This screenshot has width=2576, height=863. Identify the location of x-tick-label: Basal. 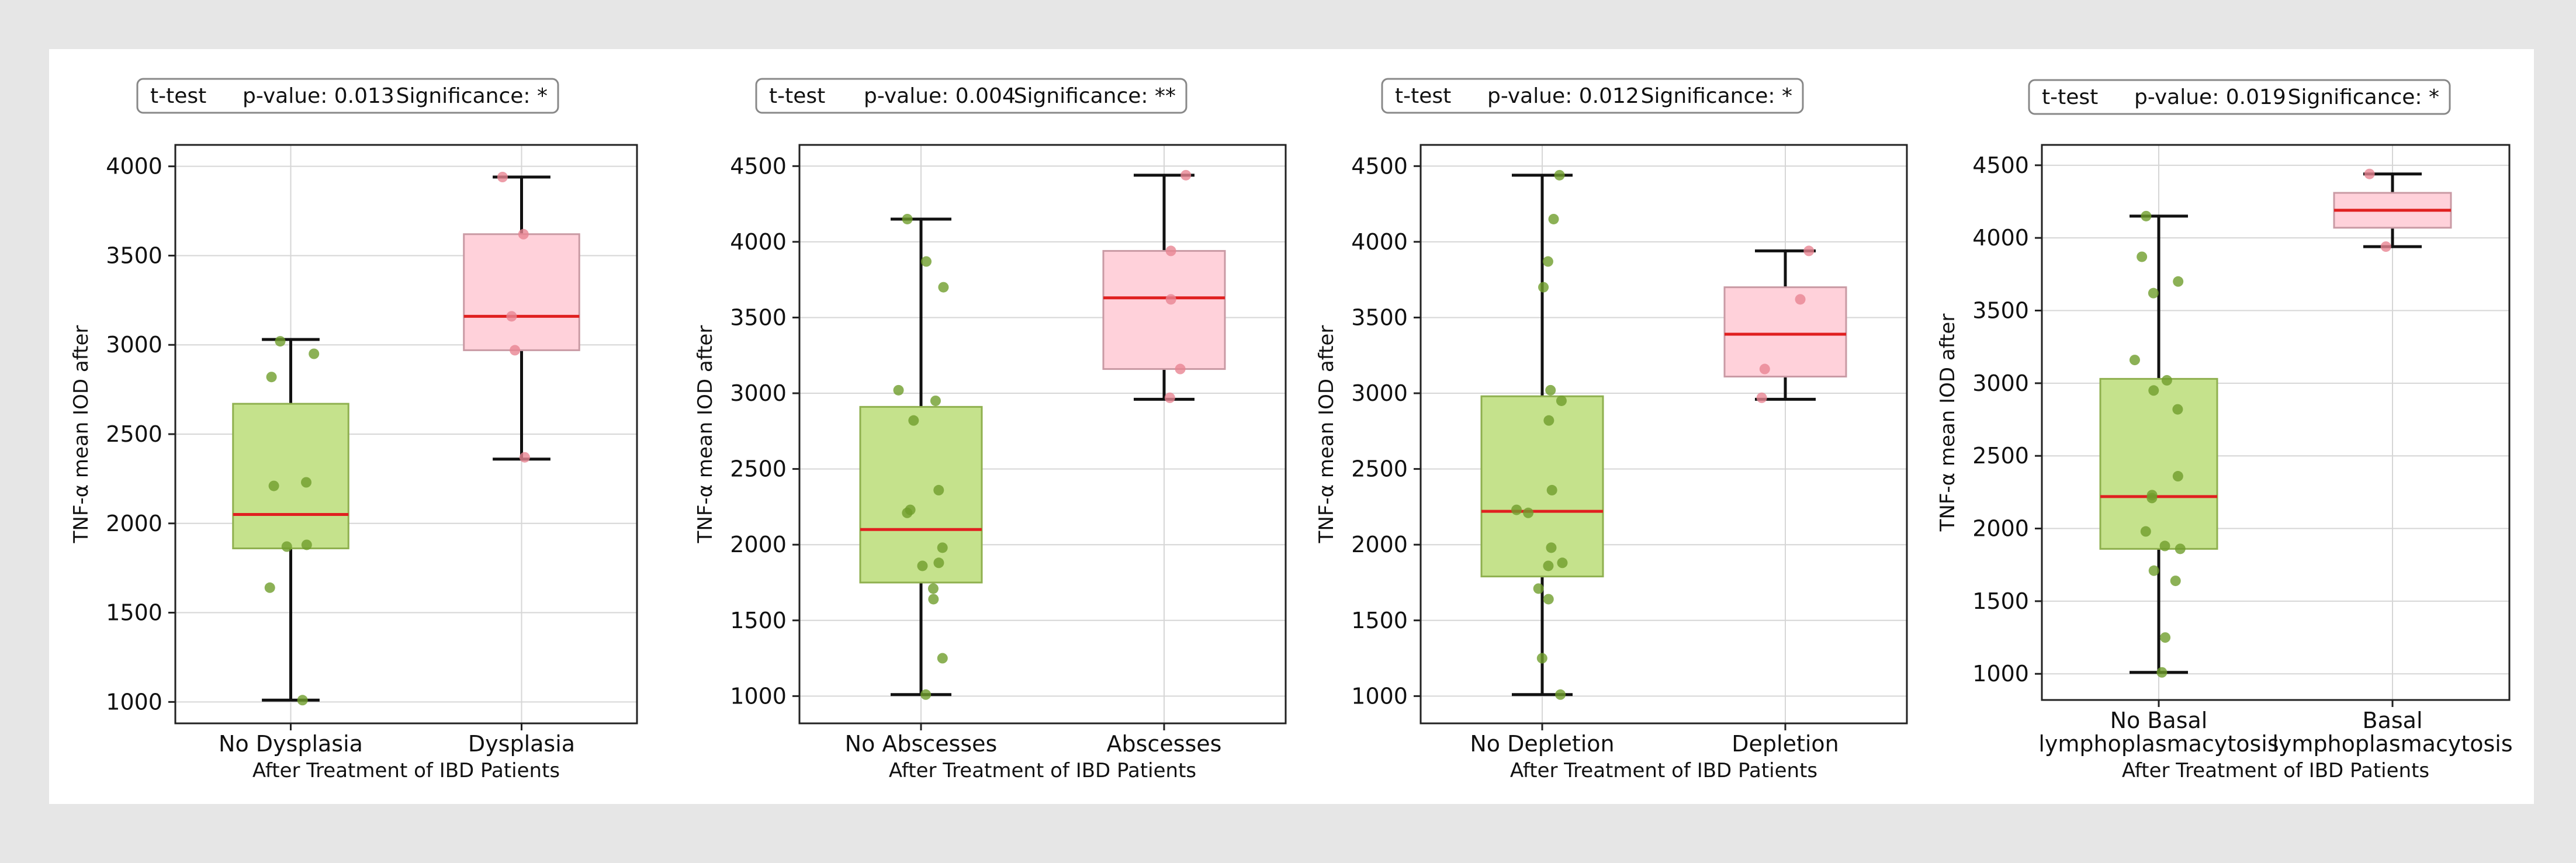
(2393, 720).